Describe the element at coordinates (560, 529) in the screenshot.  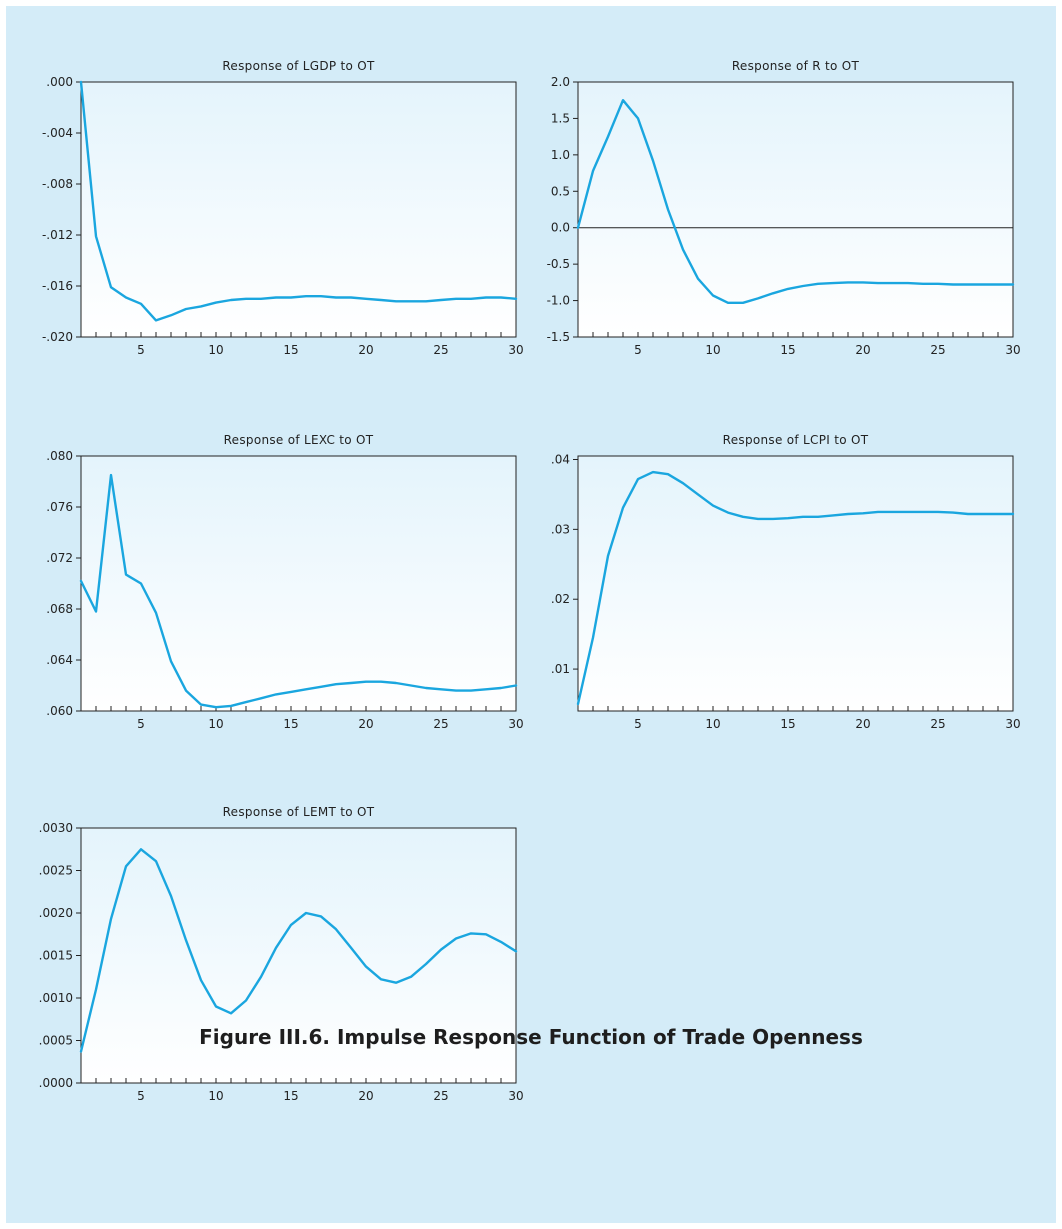
I see `y-tick-label: .03` at that location.